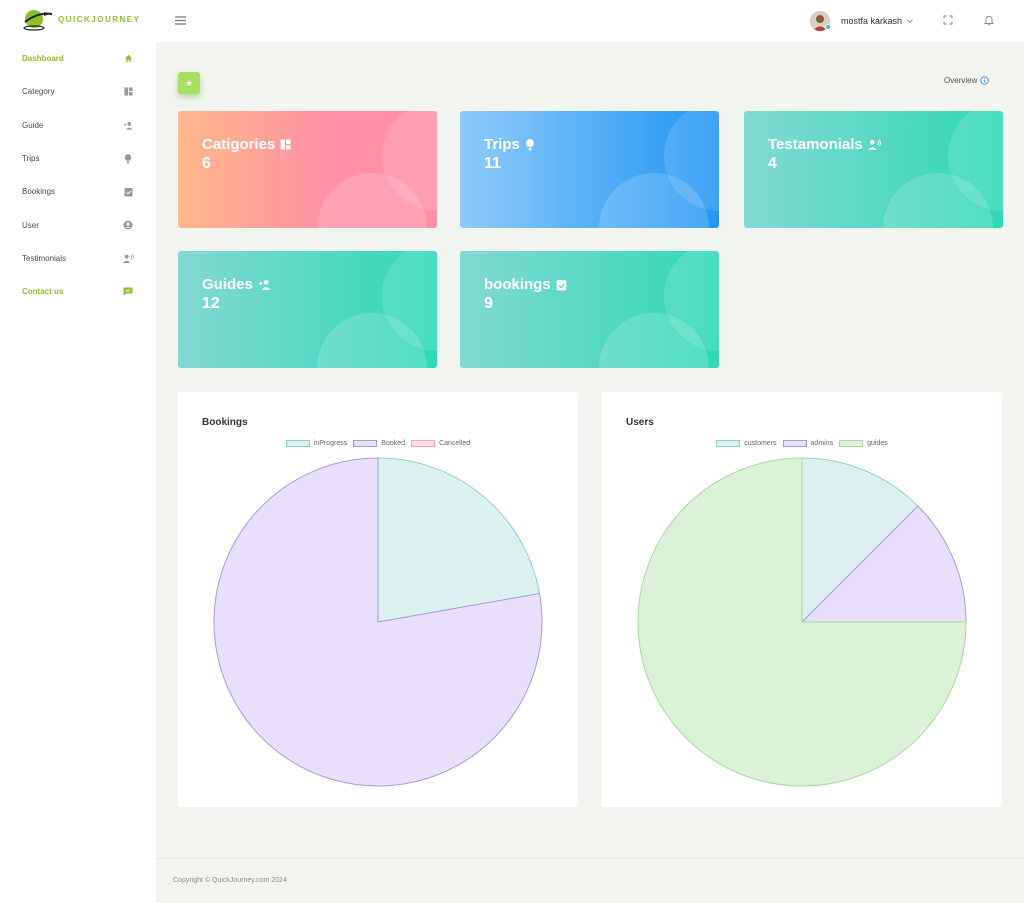 Image resolution: width=1024 pixels, height=903 pixels. Describe the element at coordinates (44, 258) in the screenshot. I see `sidebar-item-label: Testimonials` at that location.